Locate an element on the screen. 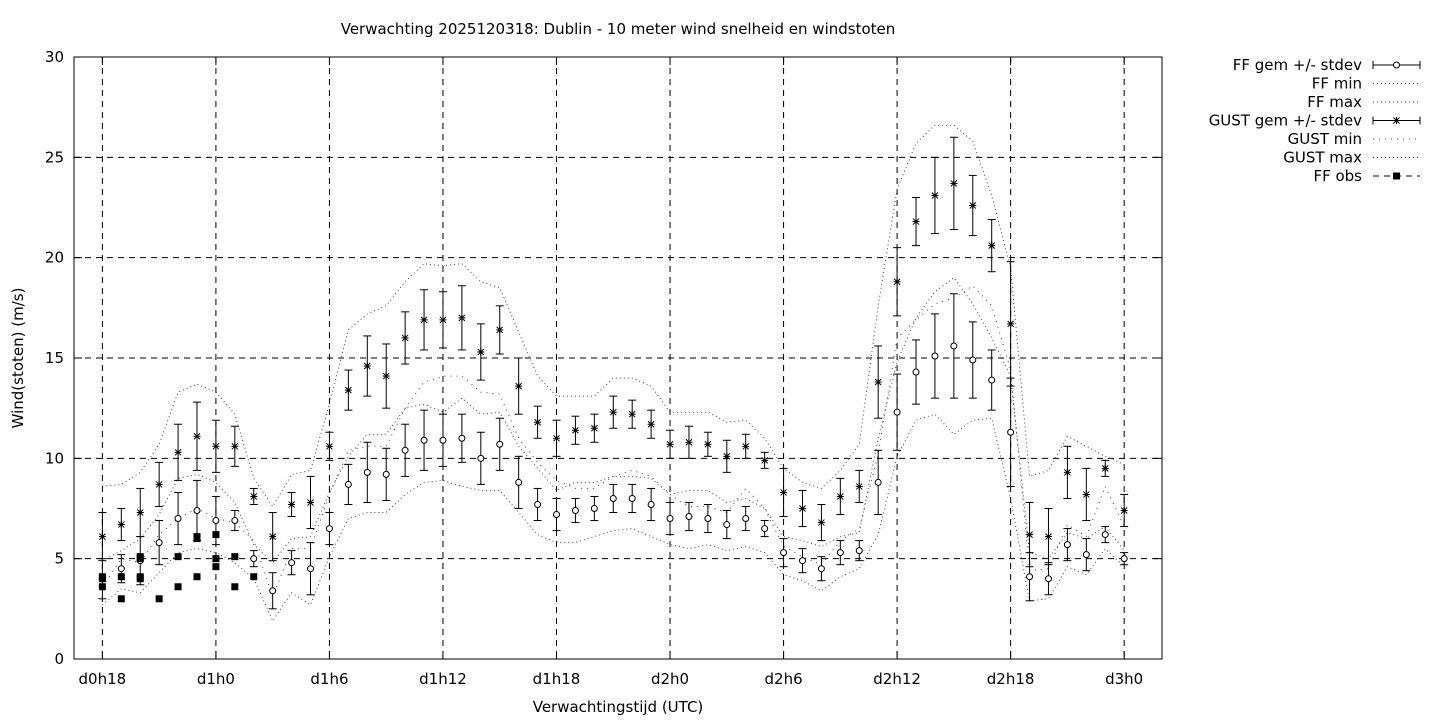 The height and width of the screenshot is (720, 1440). x-tick-label: d2h18 is located at coordinates (1011, 679).